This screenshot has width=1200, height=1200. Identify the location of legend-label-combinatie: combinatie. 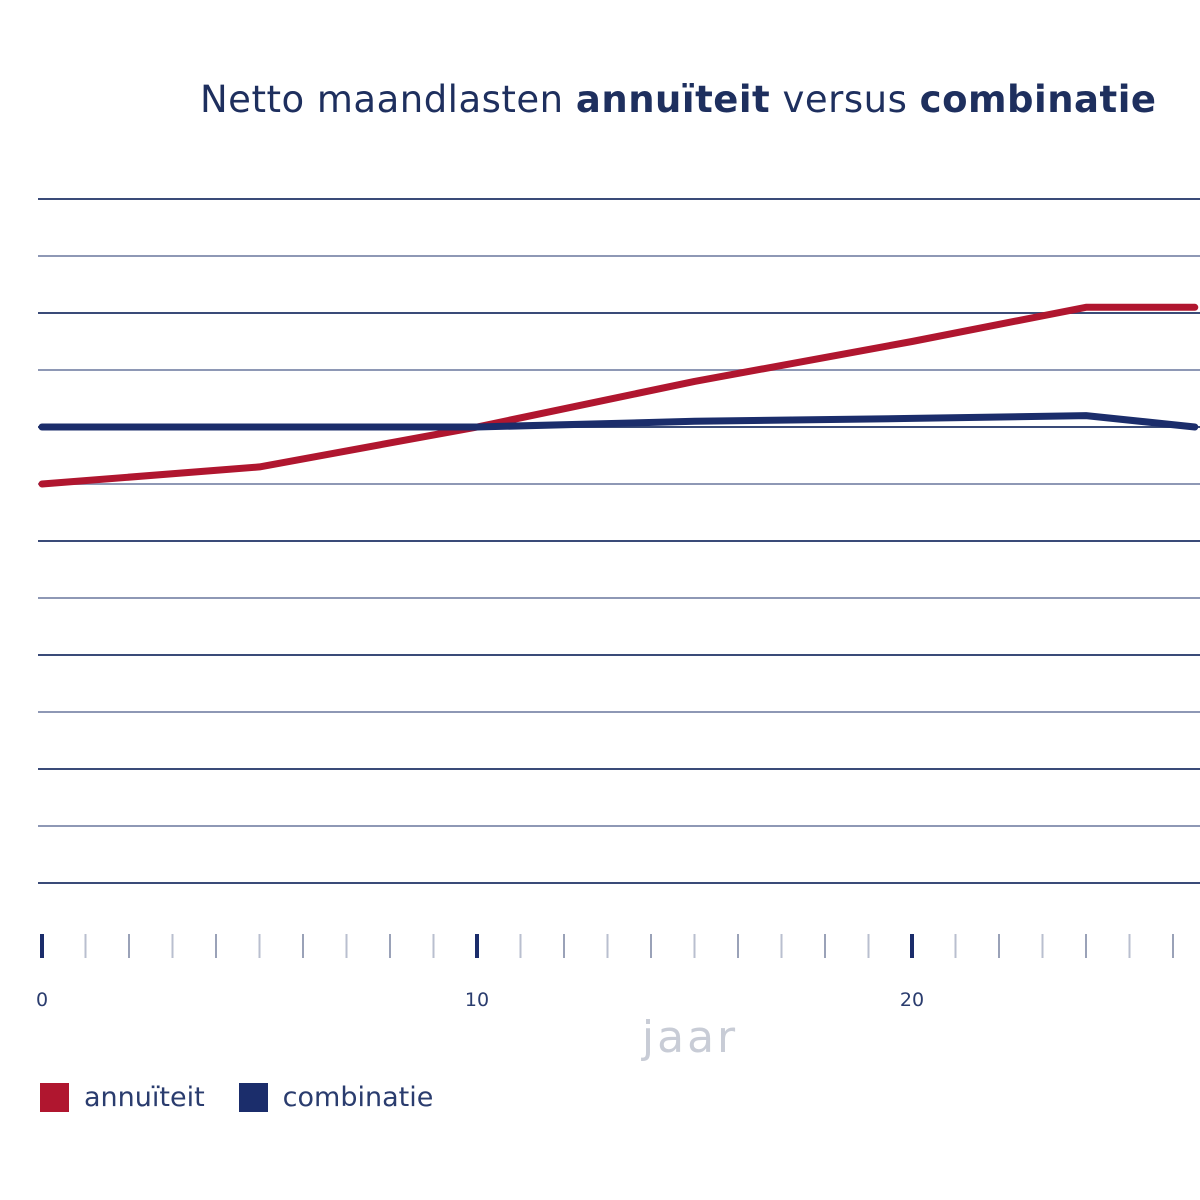
(358, 1097).